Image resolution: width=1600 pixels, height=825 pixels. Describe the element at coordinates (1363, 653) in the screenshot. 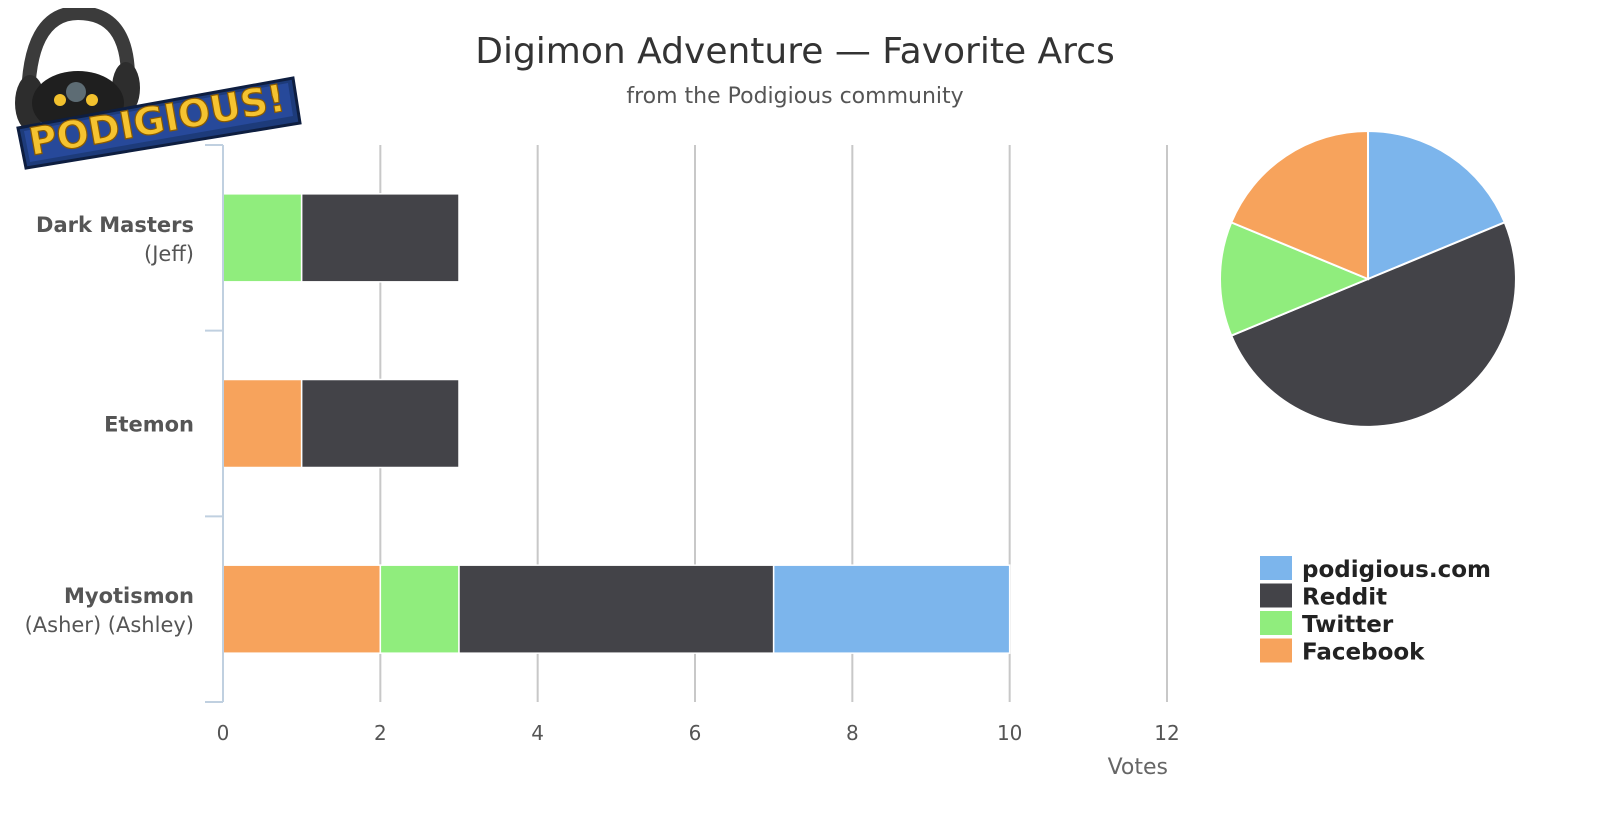

I see `legend-item: Facebook` at that location.